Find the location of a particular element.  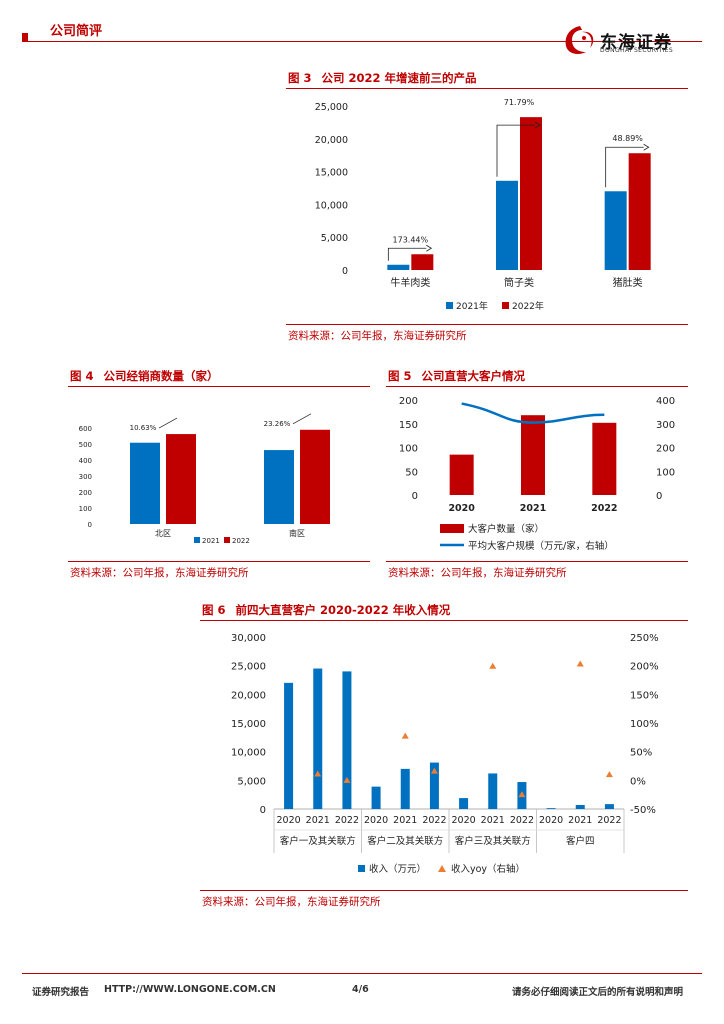

fig6-ytick-right-label: 250% is located at coordinates (644, 638).